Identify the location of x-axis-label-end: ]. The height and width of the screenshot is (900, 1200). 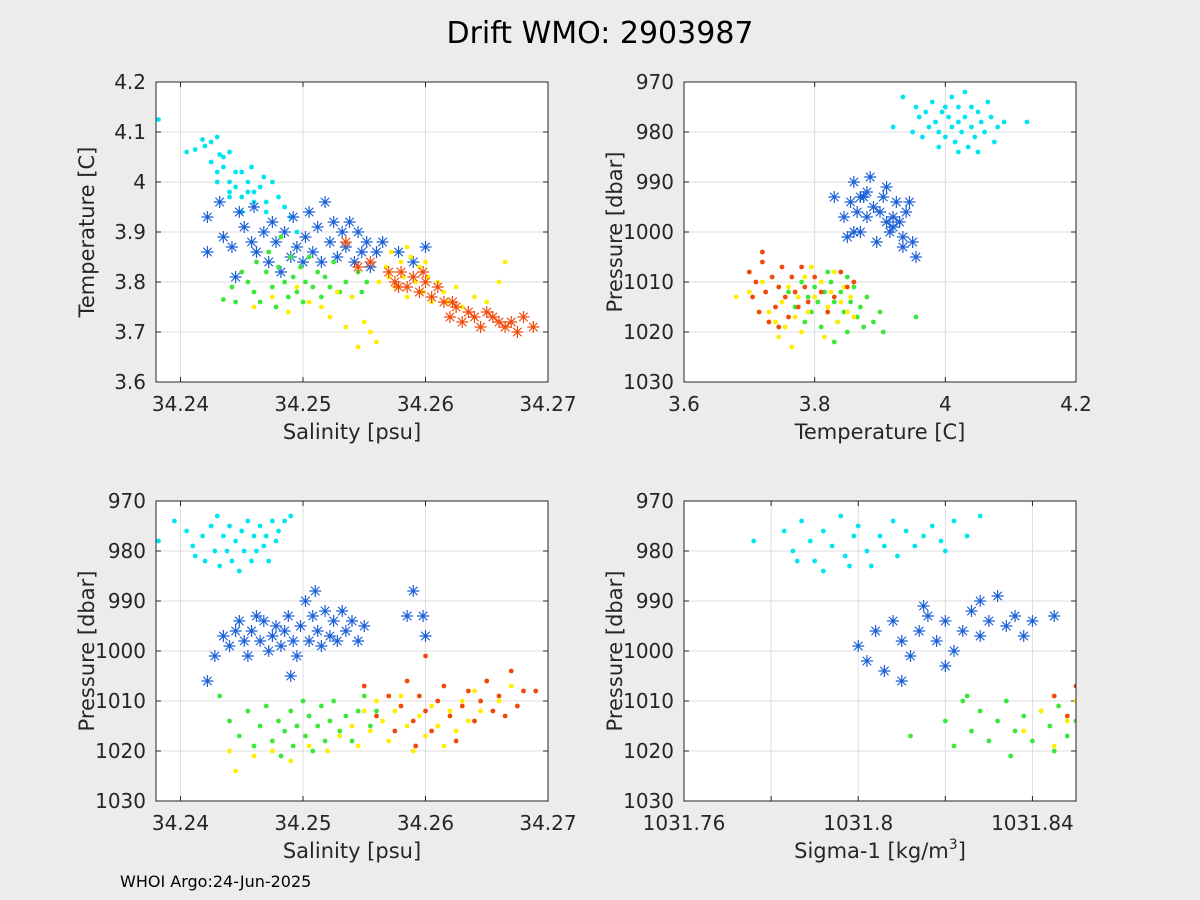
(962, 851).